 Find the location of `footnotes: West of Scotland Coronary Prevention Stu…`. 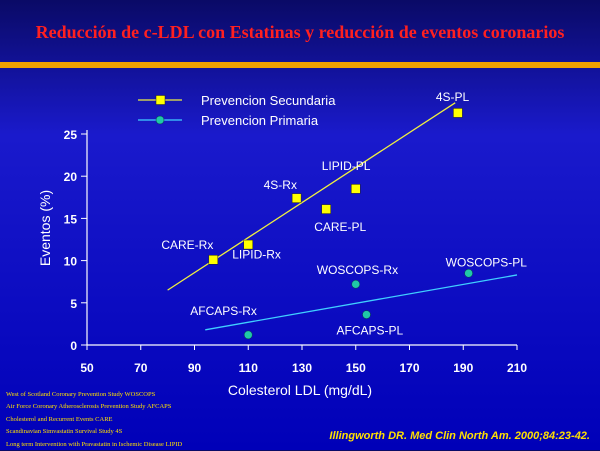

footnotes: West of Scotland Coronary Prevention Stu… is located at coordinates (136, 420).